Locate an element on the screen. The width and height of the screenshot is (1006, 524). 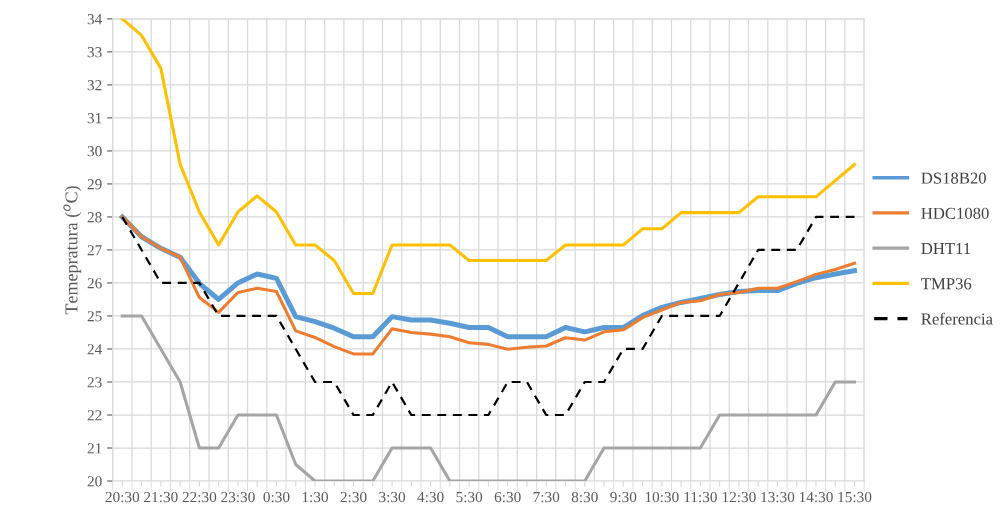
y-tick-label: 33 is located at coordinates (94, 52).